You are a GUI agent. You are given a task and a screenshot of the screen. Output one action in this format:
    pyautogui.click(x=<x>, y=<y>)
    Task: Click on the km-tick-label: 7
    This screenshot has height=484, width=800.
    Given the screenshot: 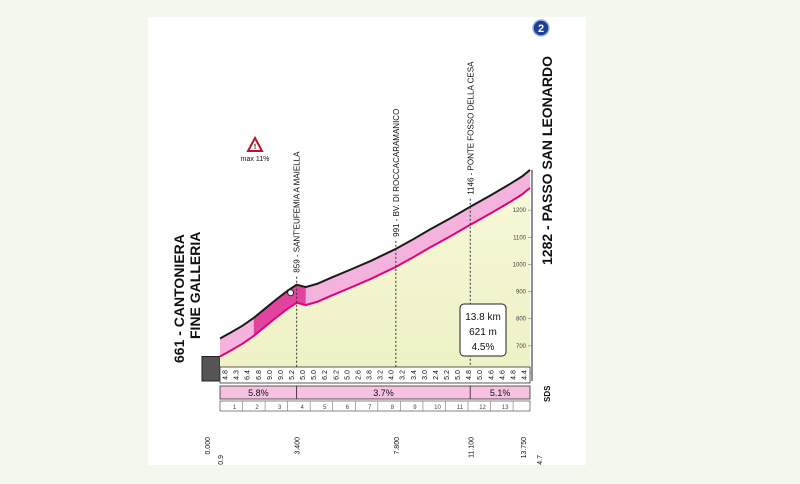 What is the action you would take?
    pyautogui.click(x=370, y=408)
    